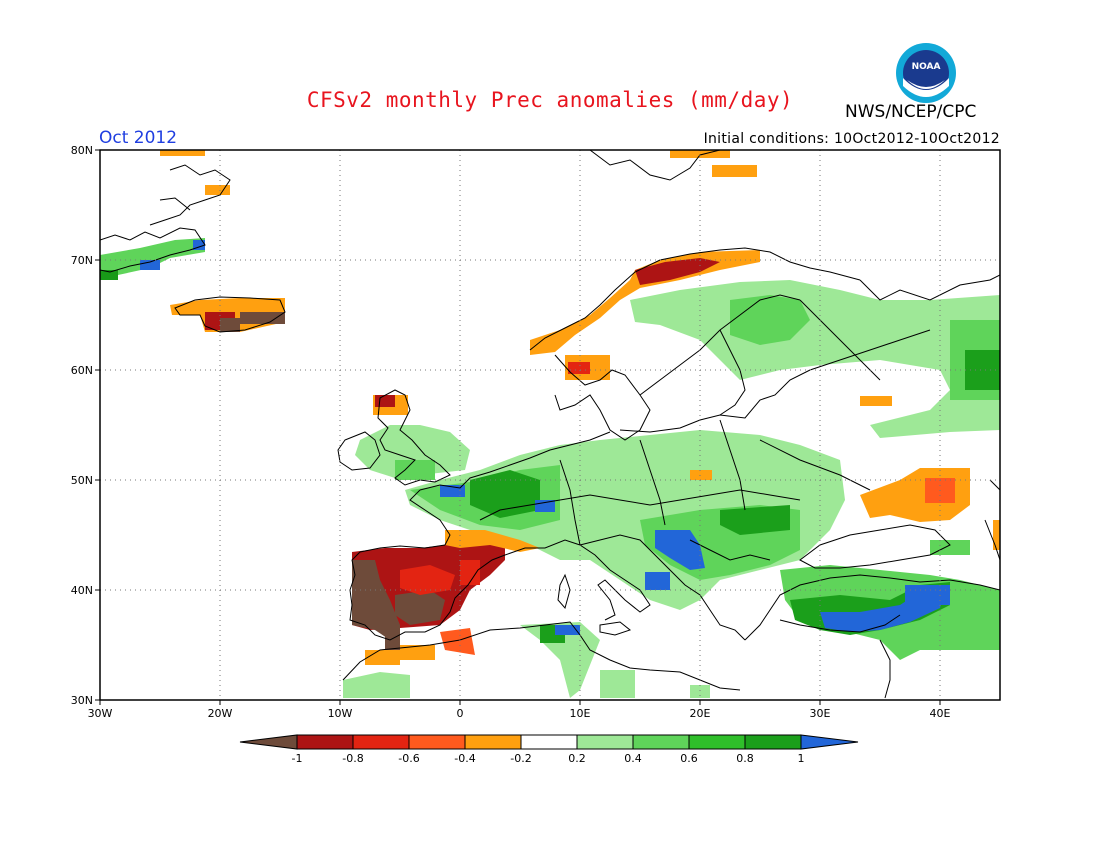 The width and height of the screenshot is (1100, 850). I want to click on agency-label: NWS/NCEP/CPC, so click(911, 112).